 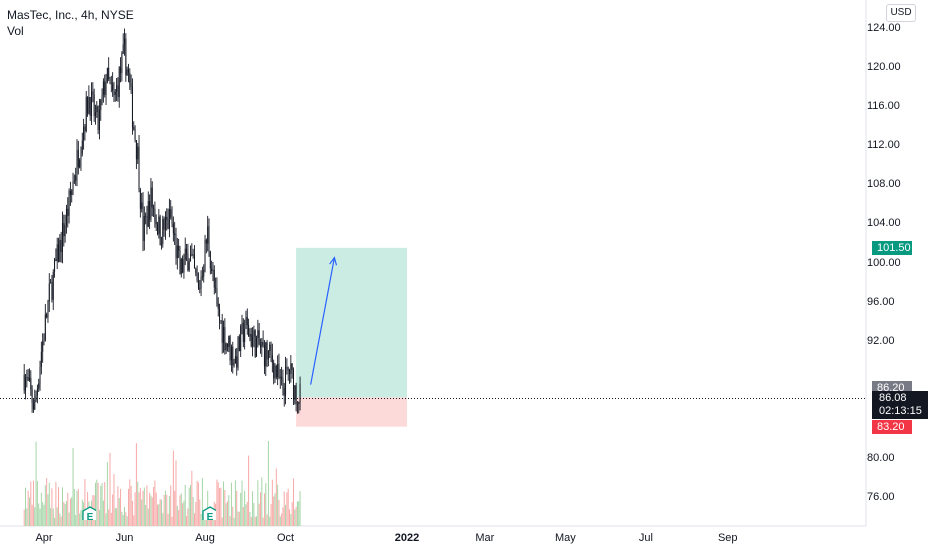 I want to click on long-position-zones, so click(x=351, y=337).